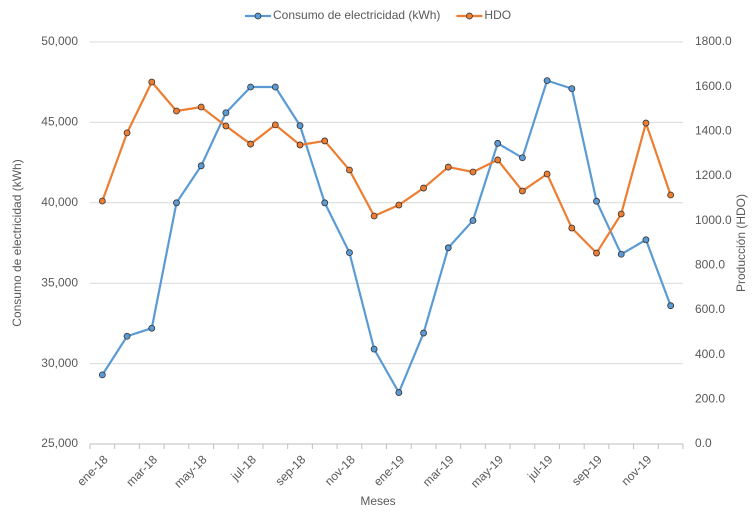 The image size is (754, 517). I want to click on y-tick-label: 25,000, so click(59, 443).